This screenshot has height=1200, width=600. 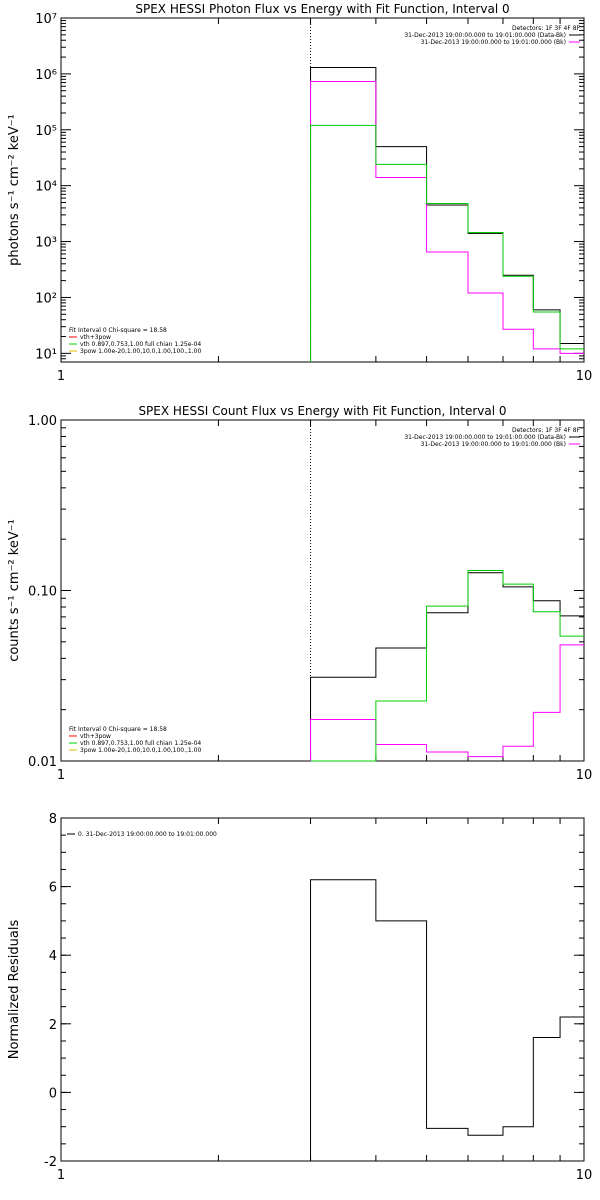 What do you see at coordinates (46, 75) in the screenshot?
I see `y-tick-label: 10⁶` at bounding box center [46, 75].